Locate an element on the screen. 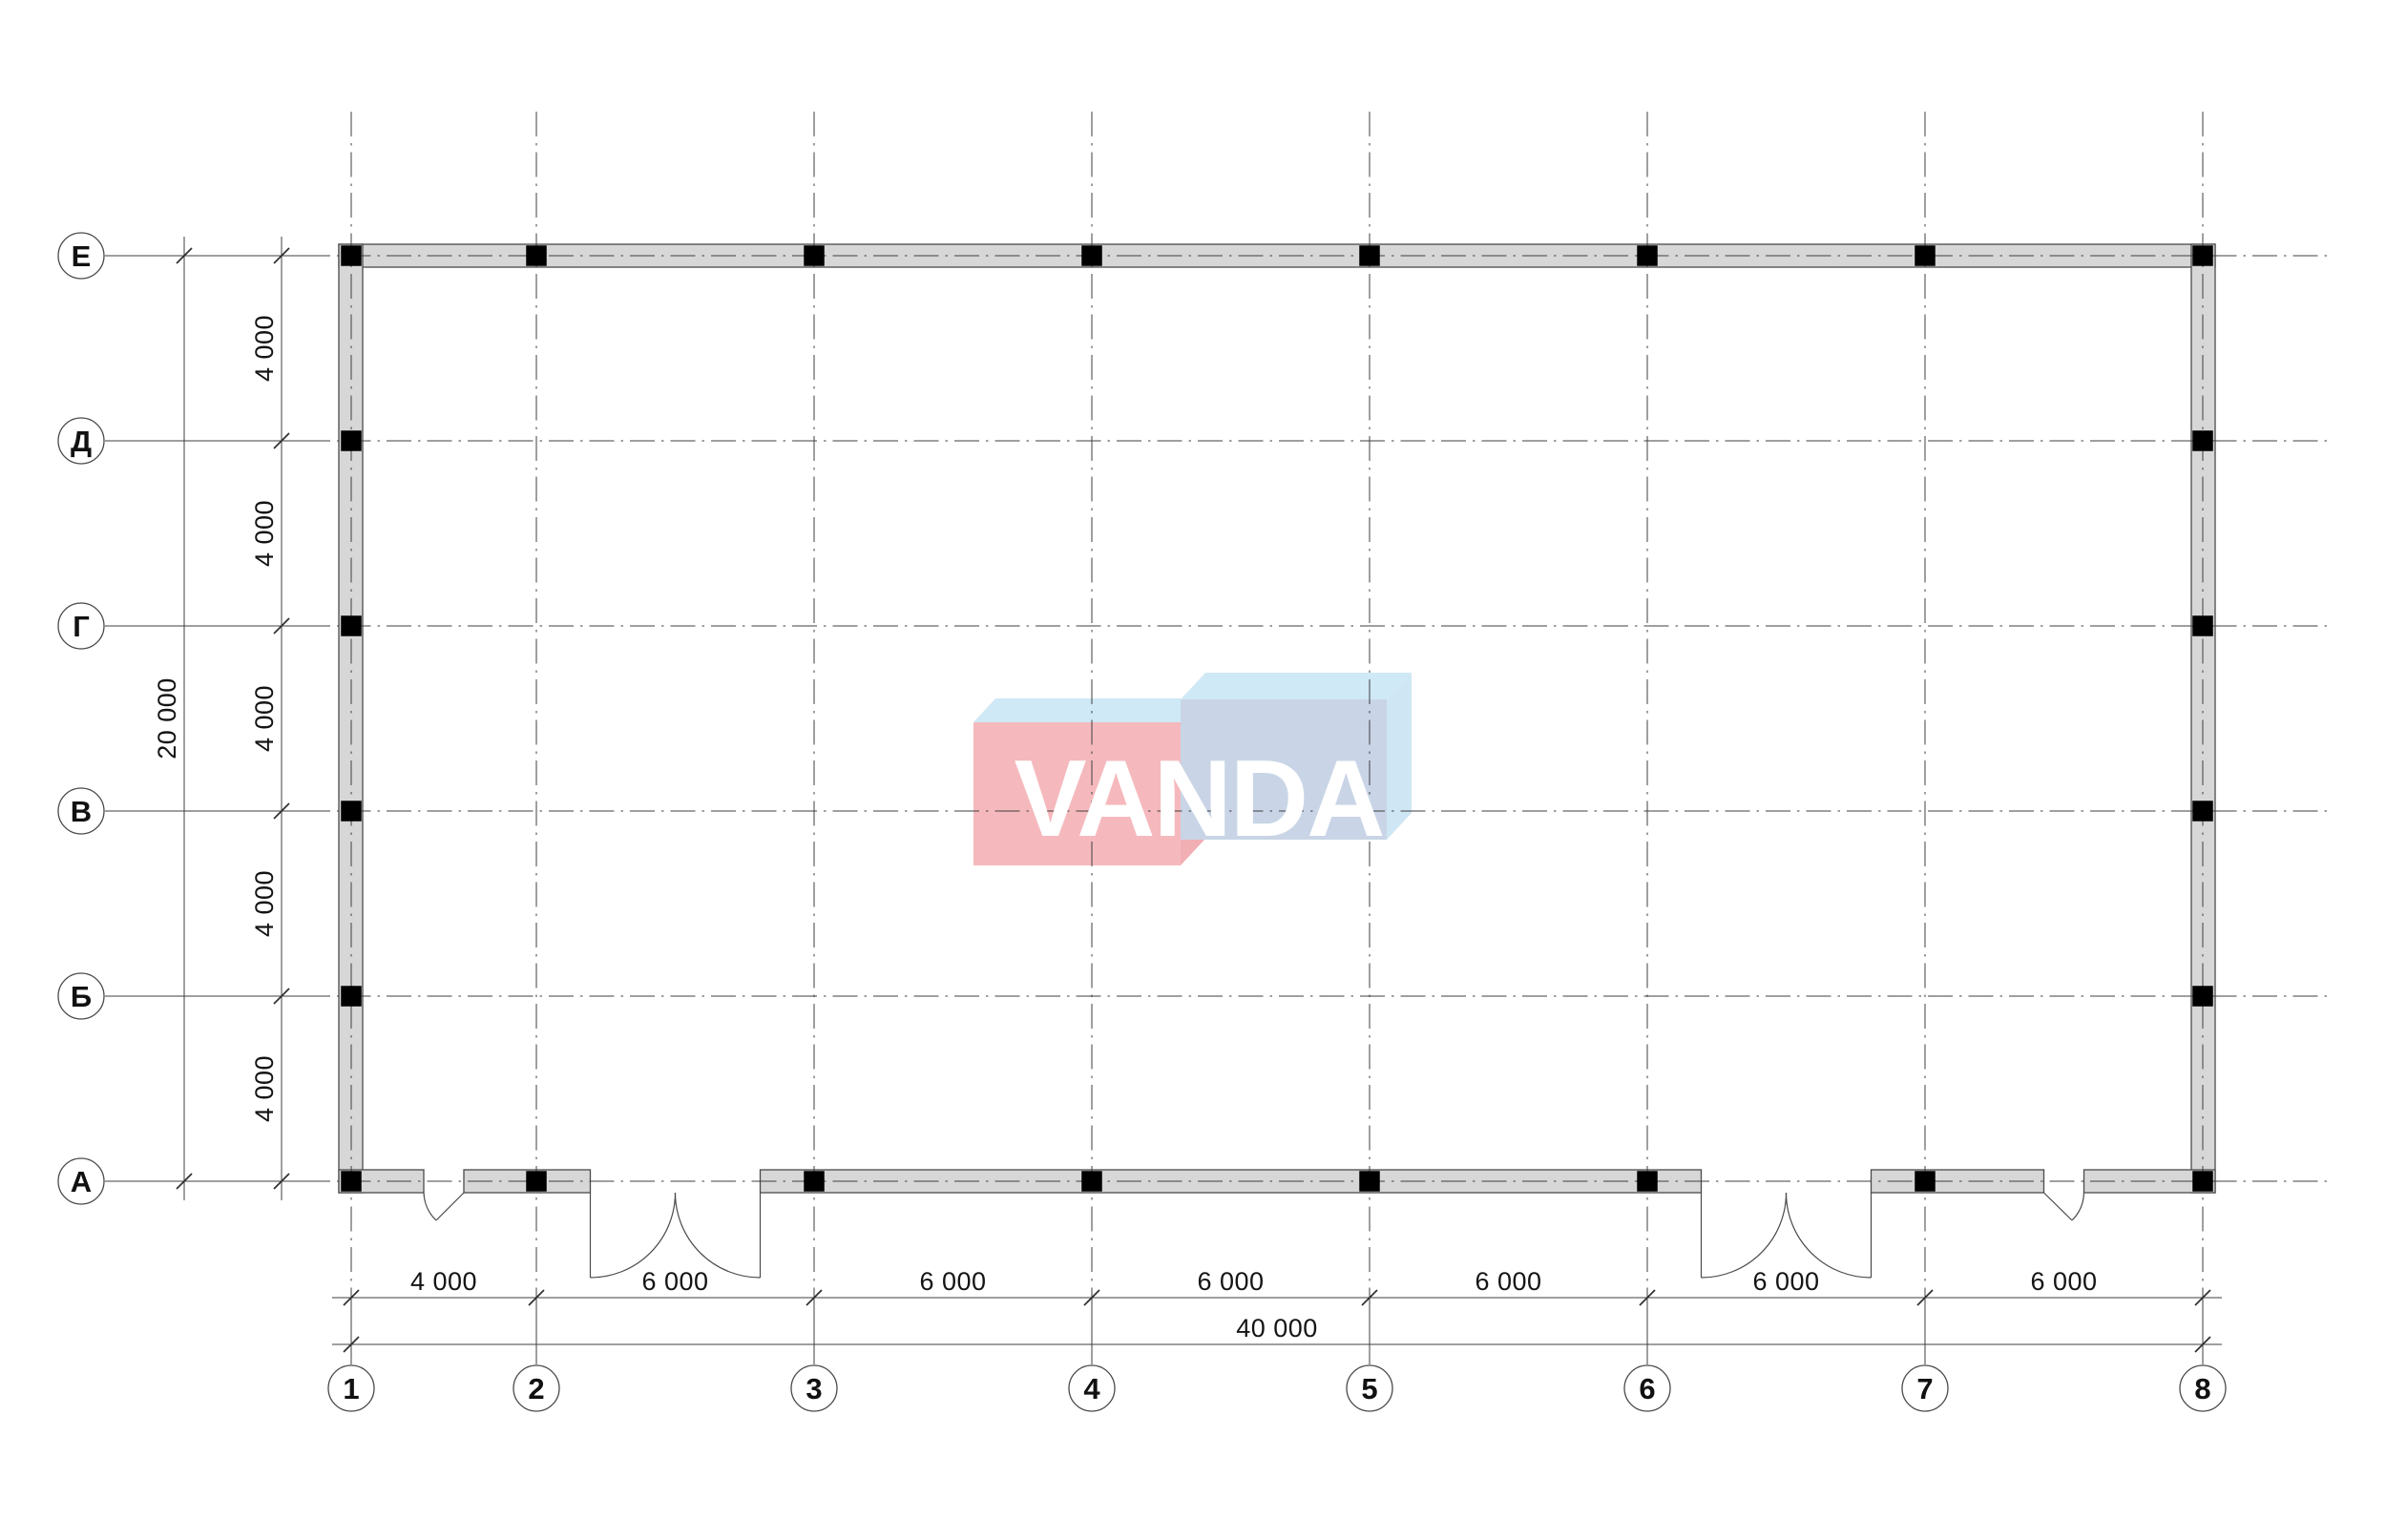 The image size is (2386, 1540). logo-pink-top-face is located at coordinates (1077, 710).